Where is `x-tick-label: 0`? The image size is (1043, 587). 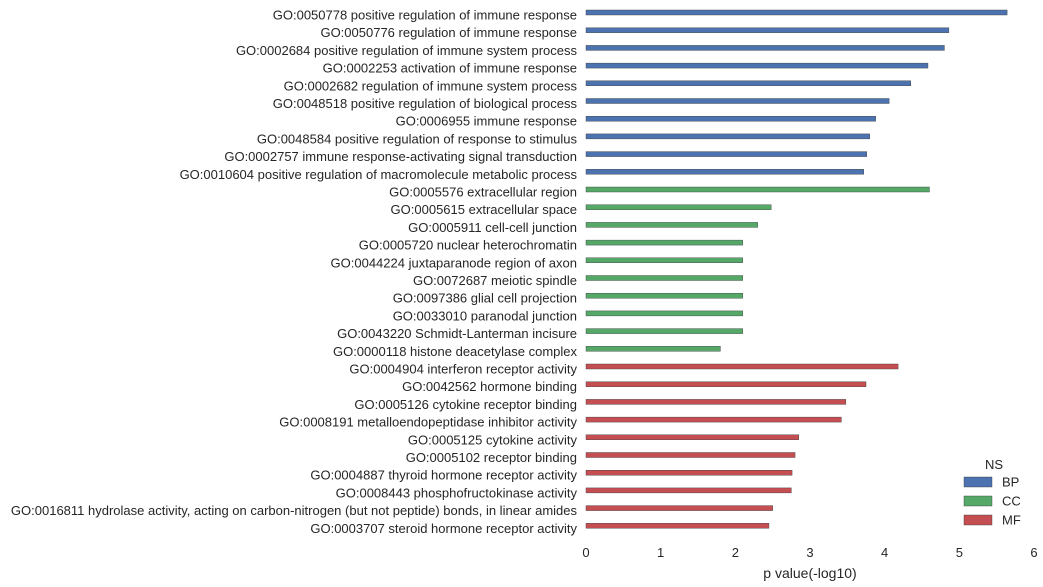
x-tick-label: 0 is located at coordinates (585, 552).